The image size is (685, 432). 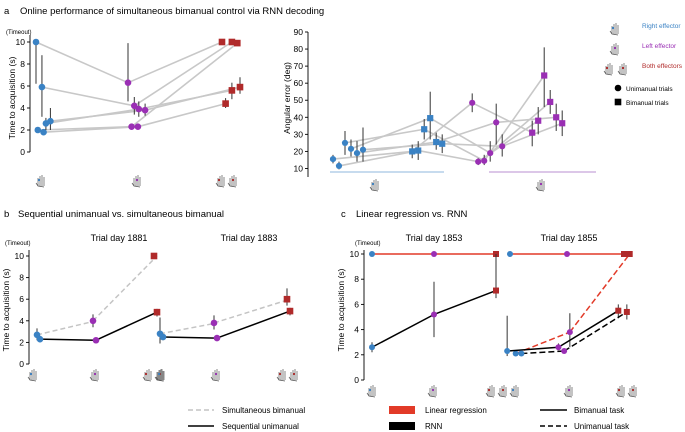 I want to click on legend-bimanual-task-label: Bimanual task, so click(x=599, y=410).